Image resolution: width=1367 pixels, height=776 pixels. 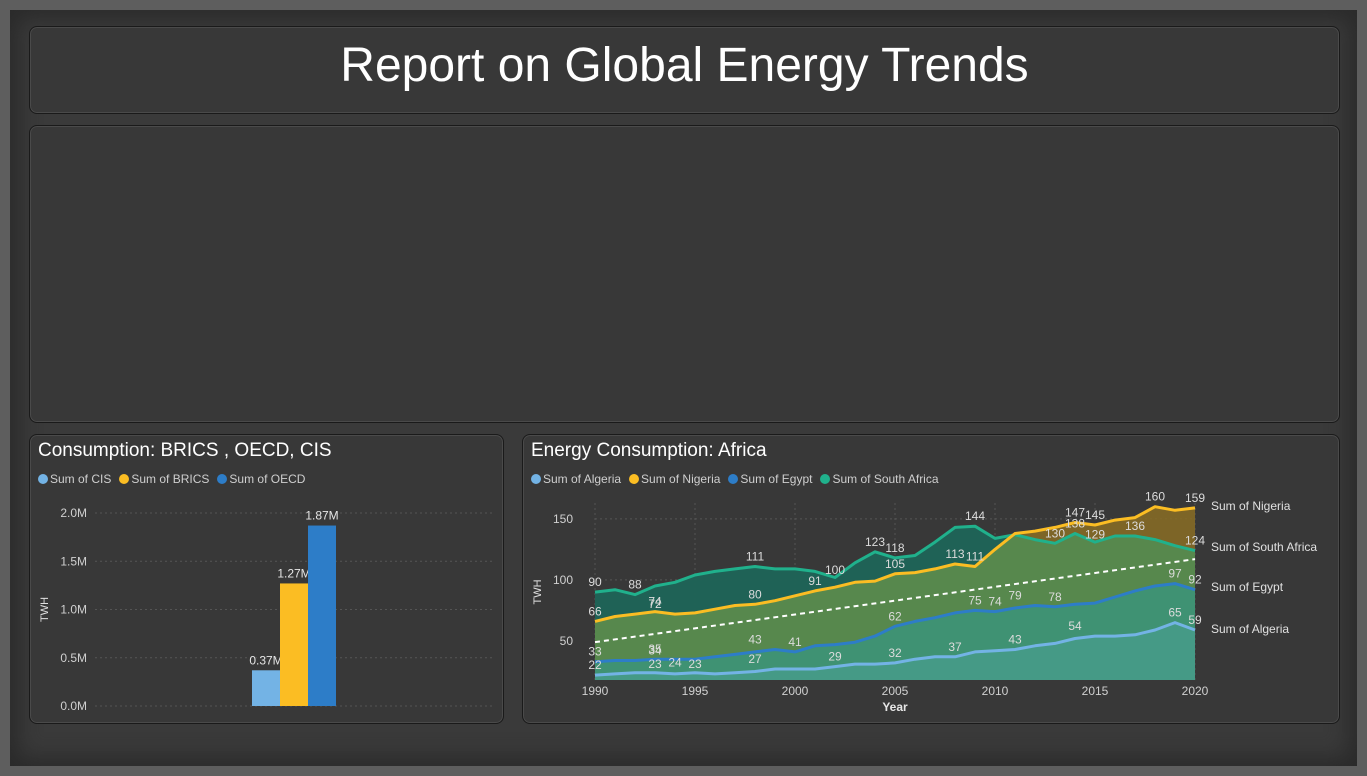 What do you see at coordinates (563, 580) in the screenshot?
I see `y-tick-label: 100` at bounding box center [563, 580].